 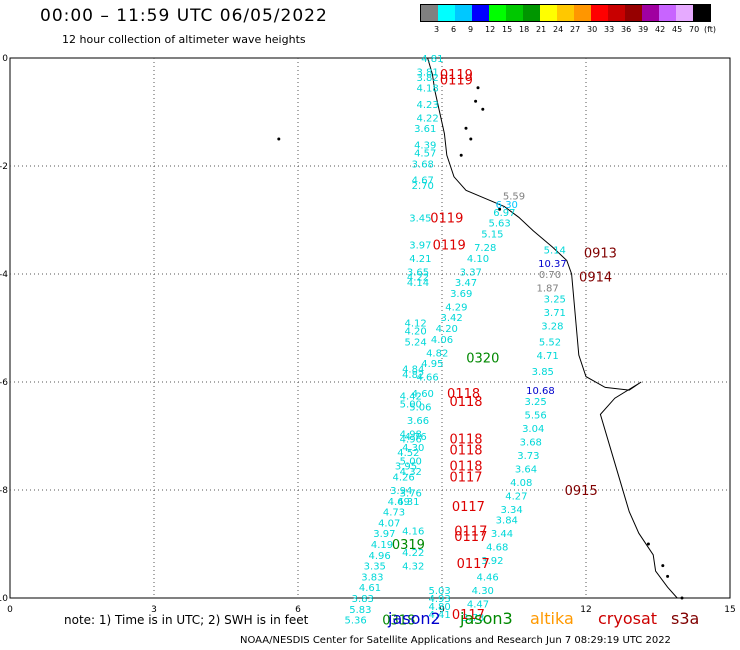 I want to click on wave-height-label: 4.96, so click(x=411, y=440).